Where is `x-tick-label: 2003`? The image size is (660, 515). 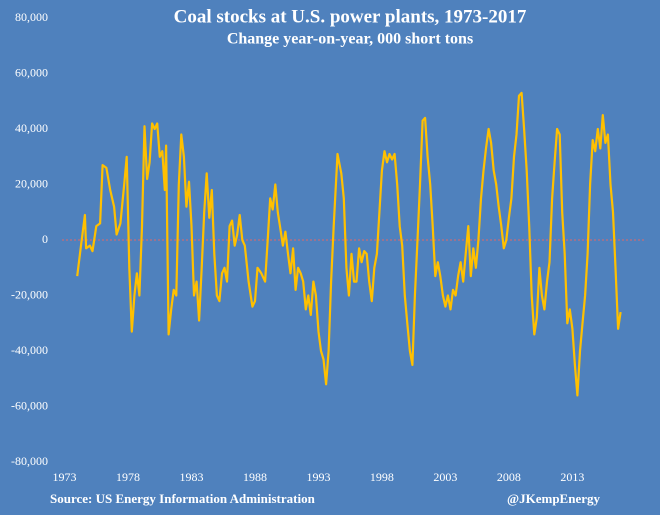
x-tick-label: 2003 is located at coordinates (445, 477).